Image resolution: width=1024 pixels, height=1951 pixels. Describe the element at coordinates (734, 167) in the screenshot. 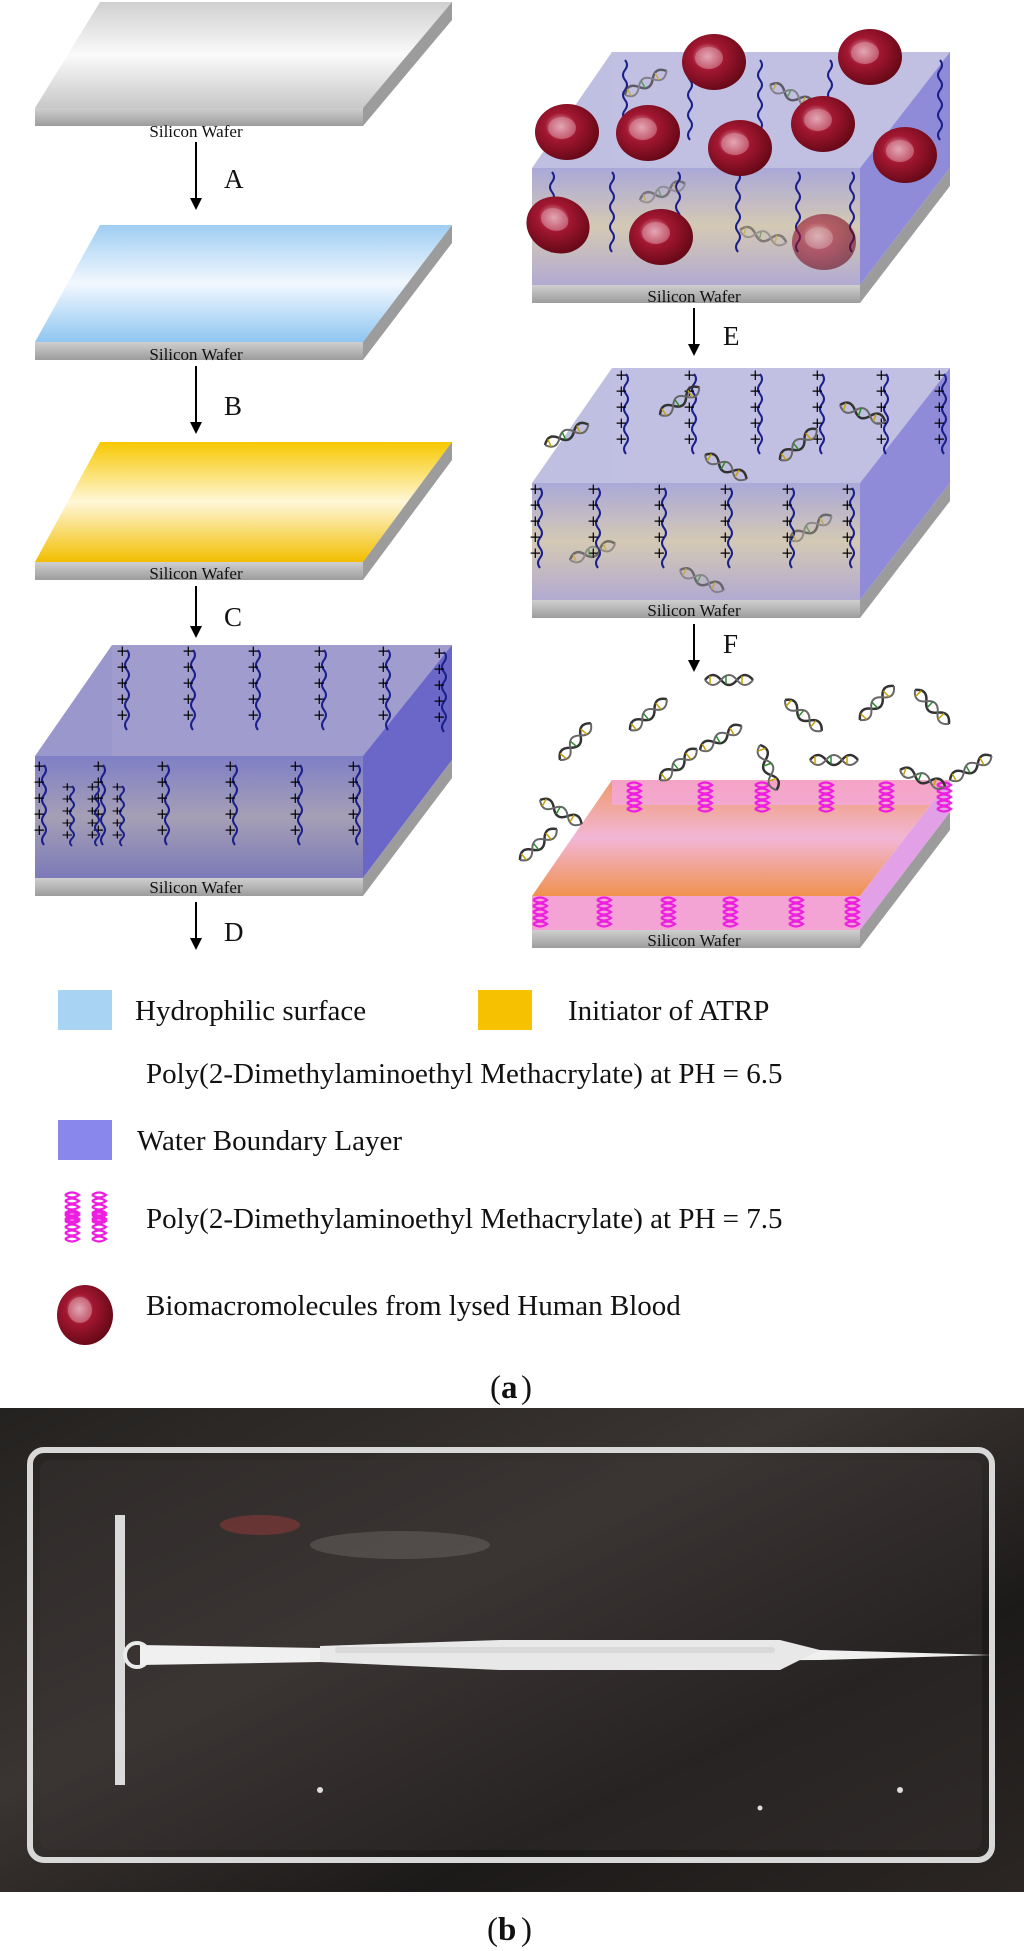

I see `step-5-blood-adsorption-wafer: Silicon Wafer` at that location.